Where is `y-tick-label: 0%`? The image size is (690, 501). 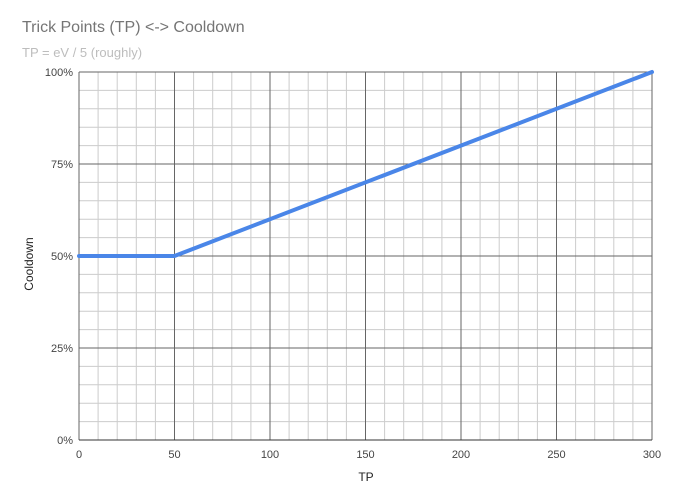
y-tick-label: 0% is located at coordinates (65, 441).